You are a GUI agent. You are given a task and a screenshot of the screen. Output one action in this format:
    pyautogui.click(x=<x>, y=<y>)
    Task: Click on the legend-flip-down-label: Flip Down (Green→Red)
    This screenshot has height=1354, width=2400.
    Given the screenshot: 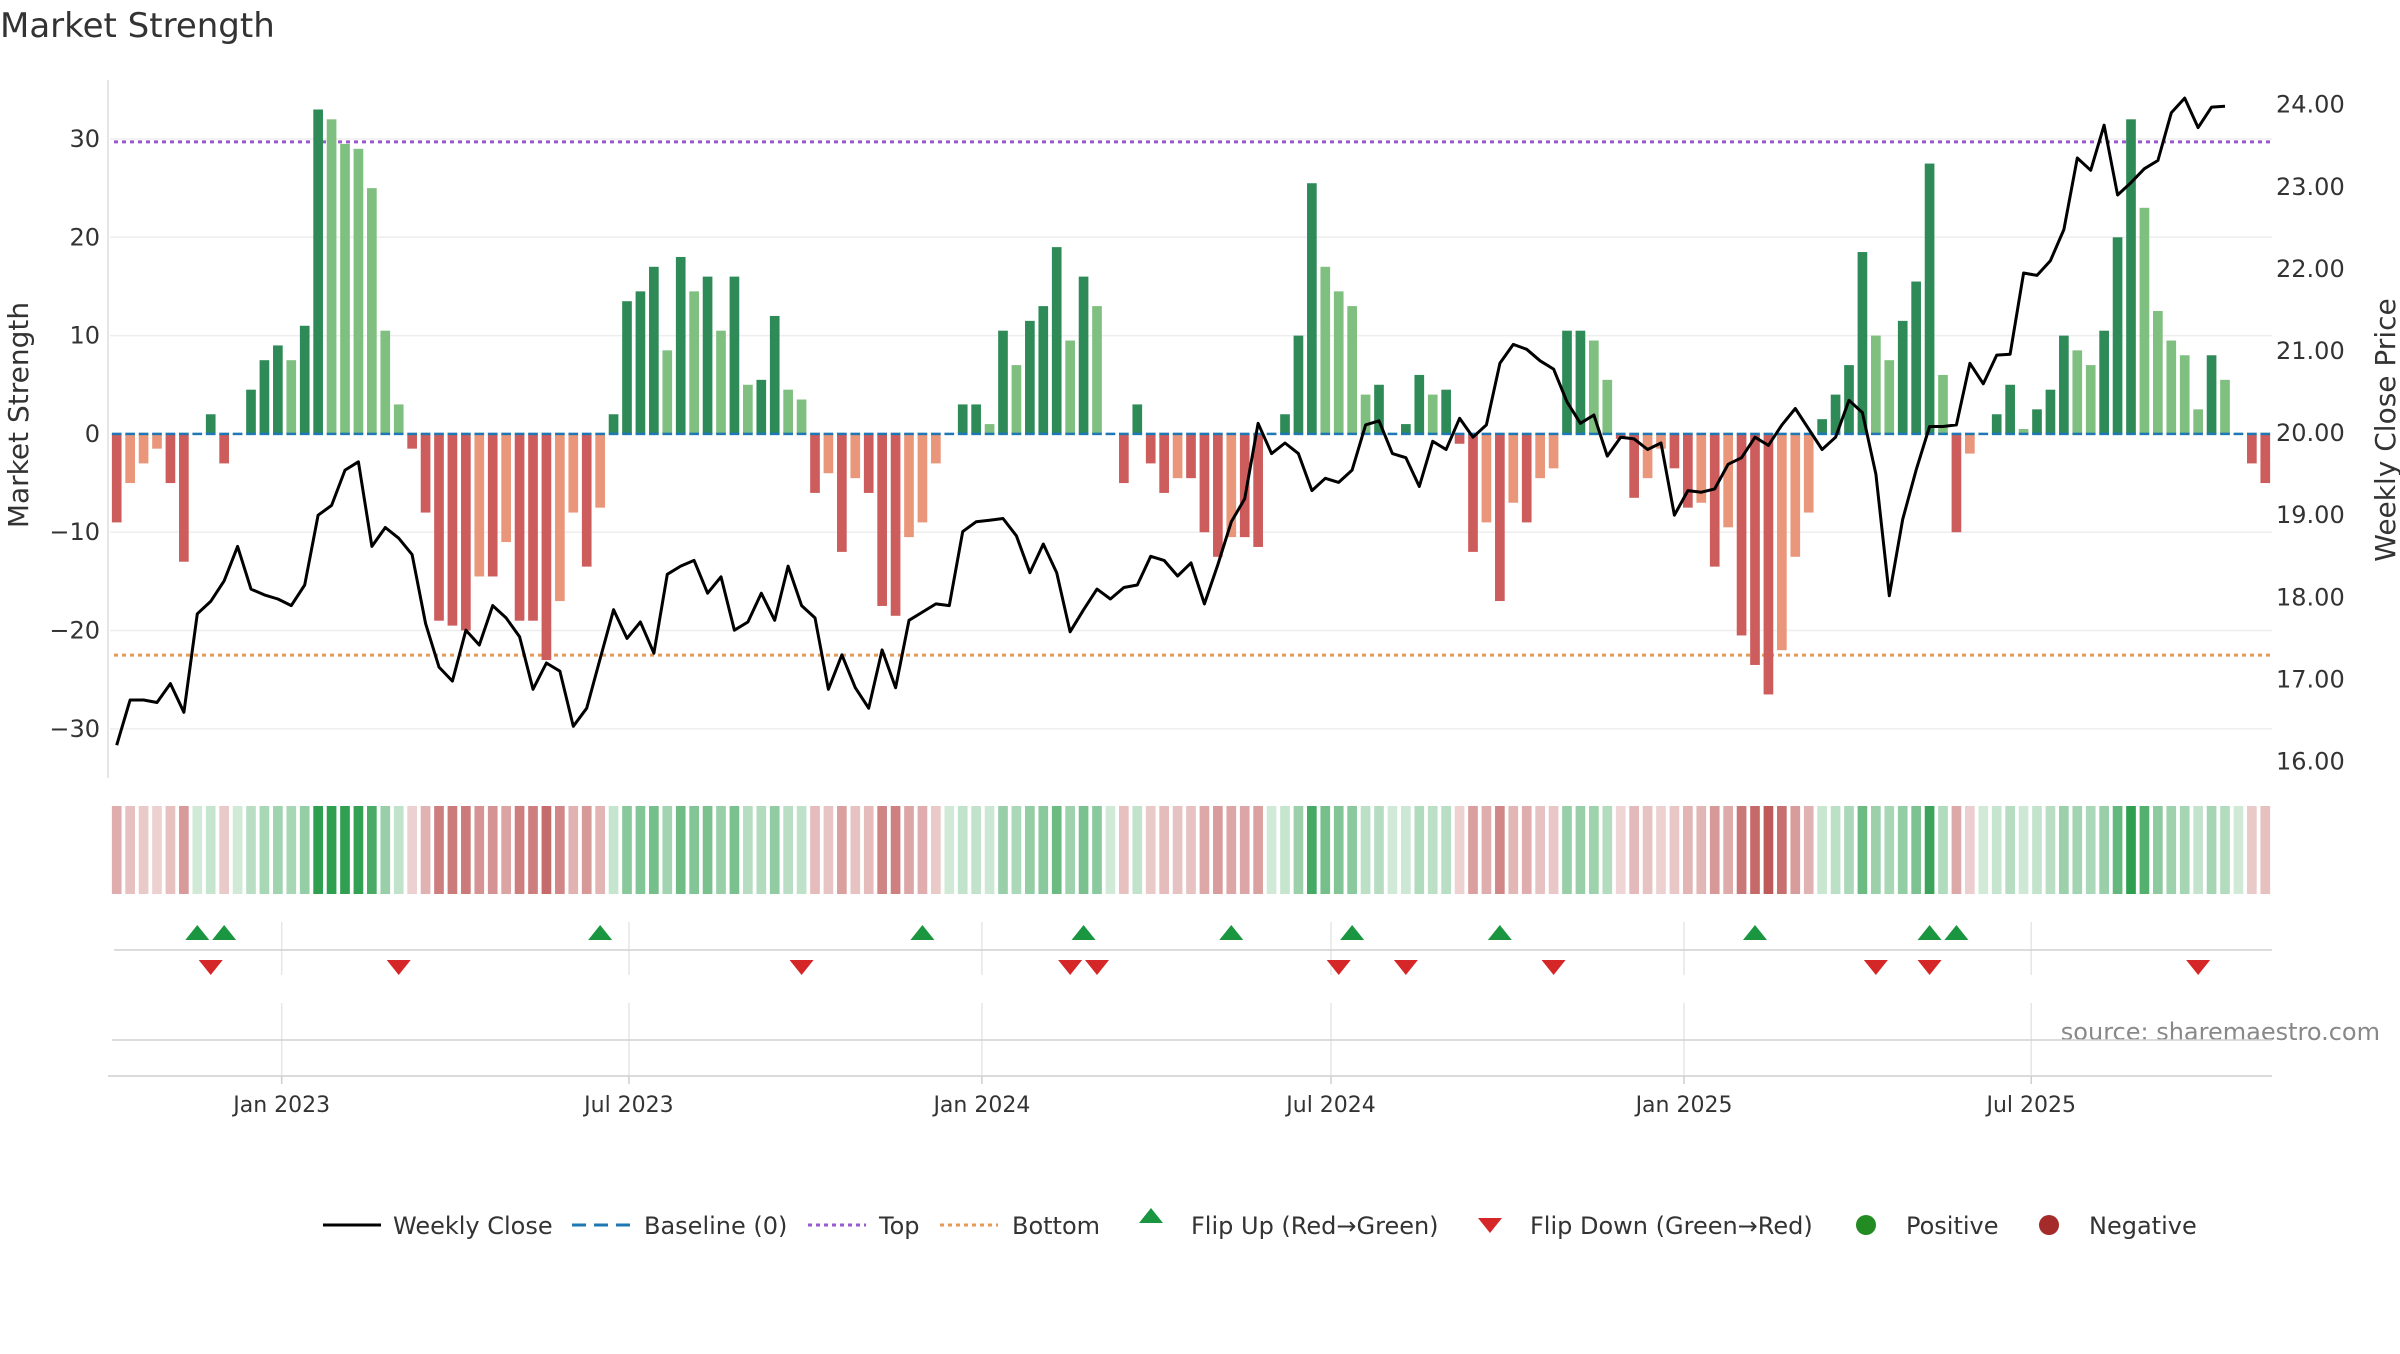 What is the action you would take?
    pyautogui.click(x=1671, y=1226)
    